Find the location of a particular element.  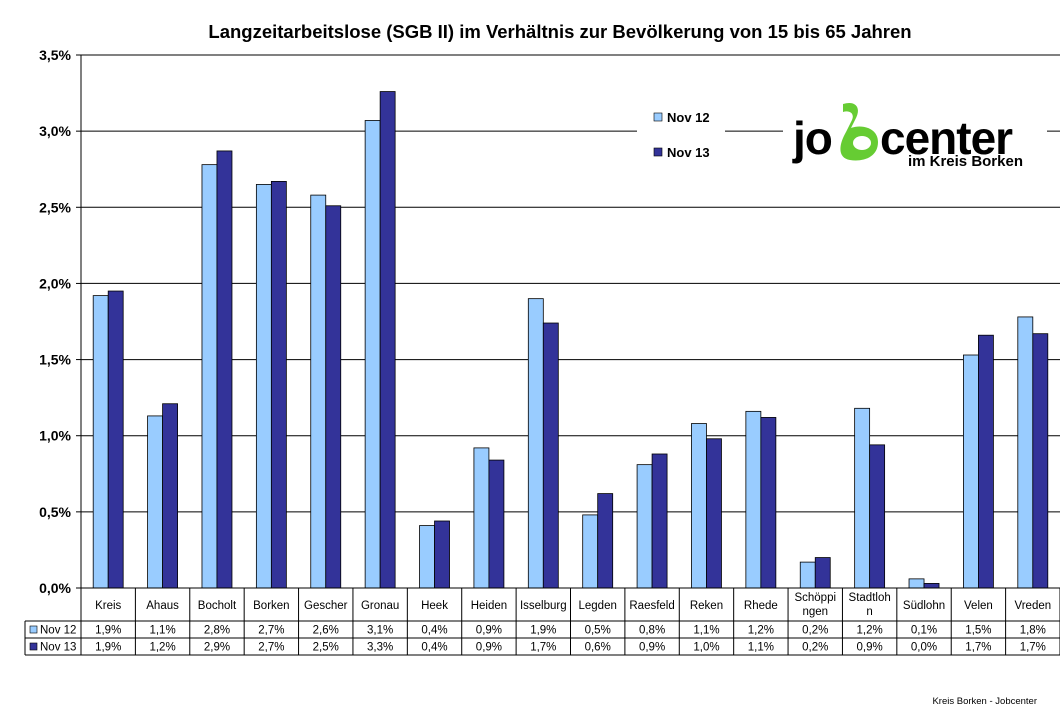

table-cell-nov13: 3,3% is located at coordinates (380, 648).